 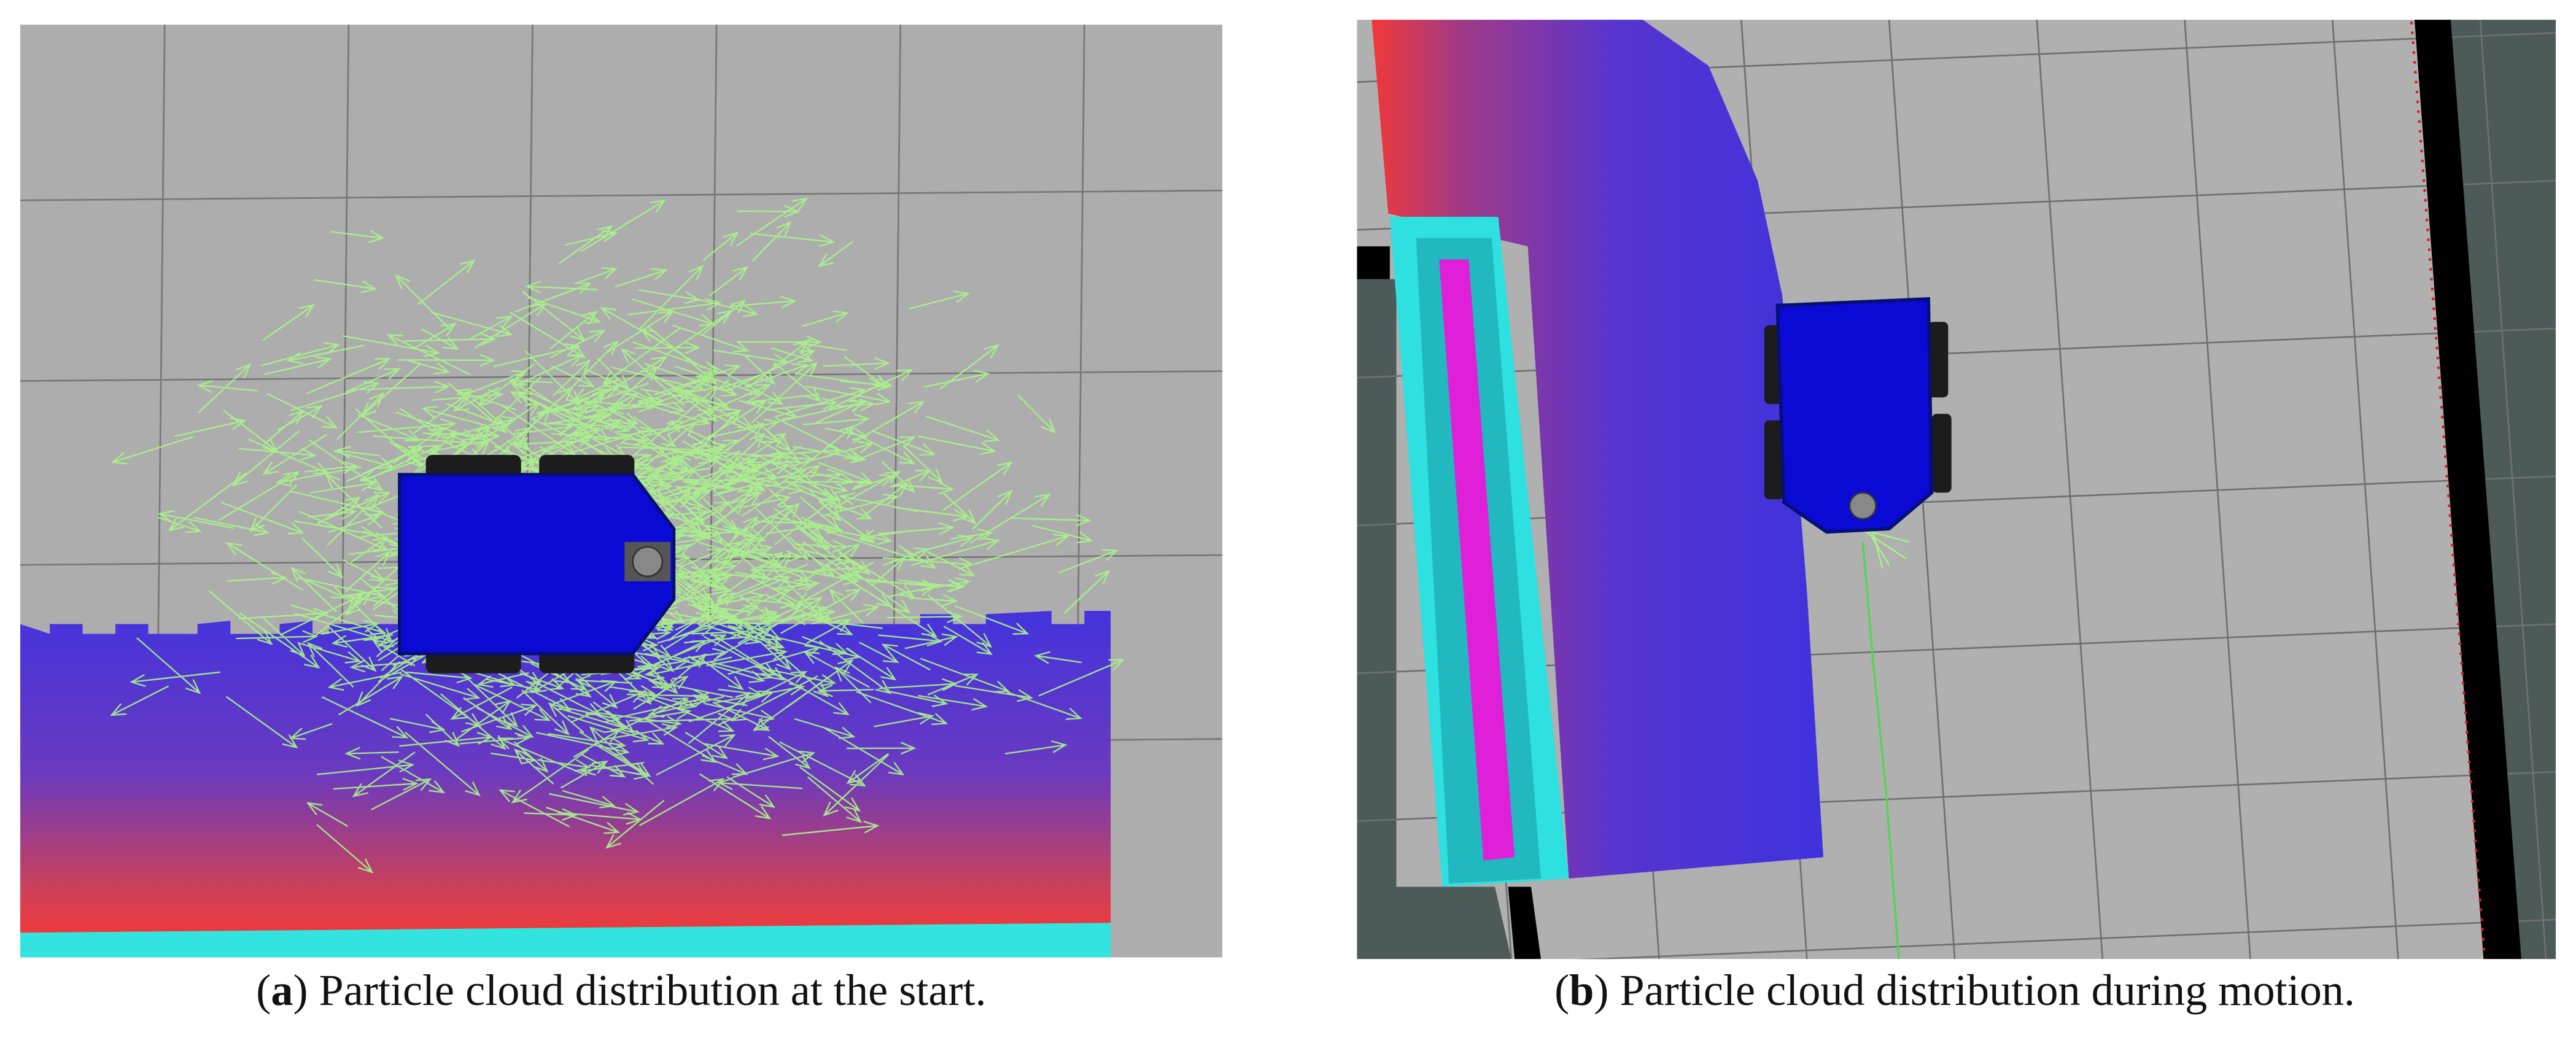 What do you see at coordinates (1858, 415) in the screenshot?
I see `robot-b` at bounding box center [1858, 415].